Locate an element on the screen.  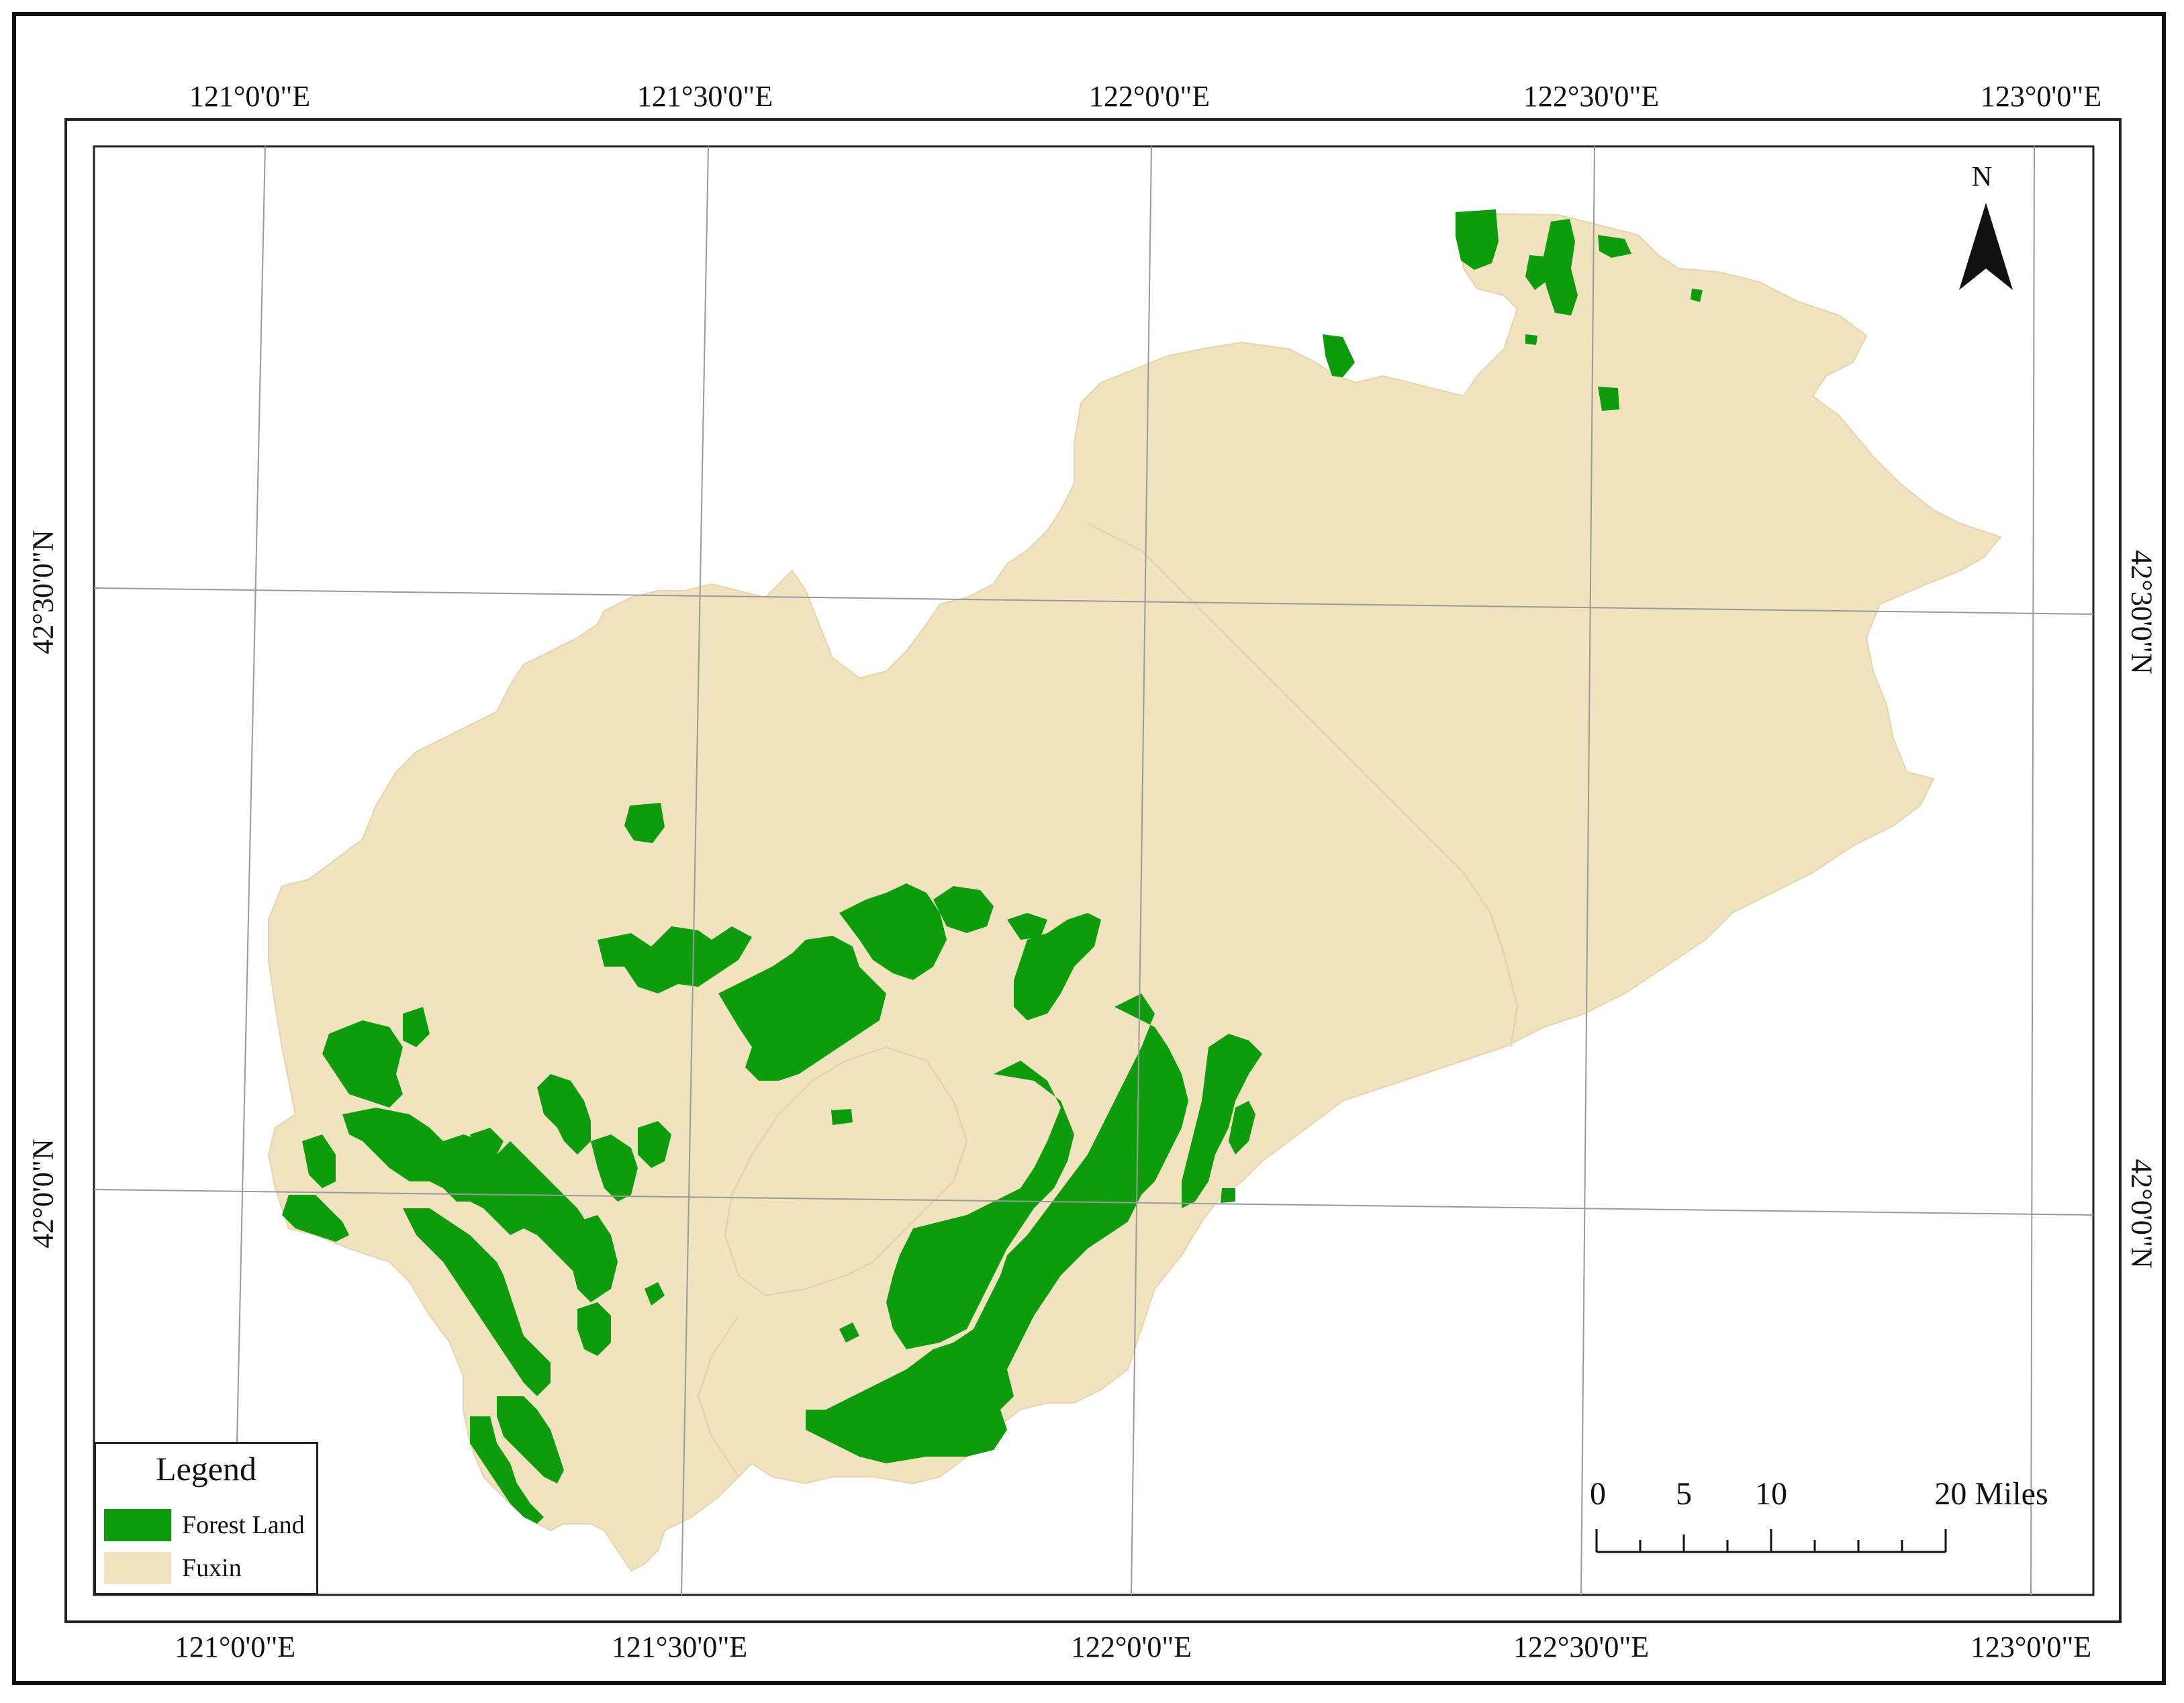
coord-top-122-30: 122°30'0"E is located at coordinates (1592, 96).